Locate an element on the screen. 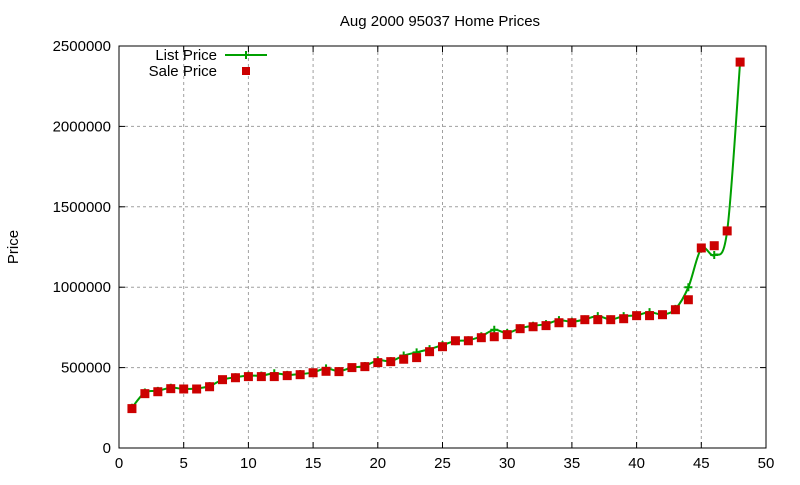 The image size is (800, 485). x-tick-label: 10 is located at coordinates (248, 463).